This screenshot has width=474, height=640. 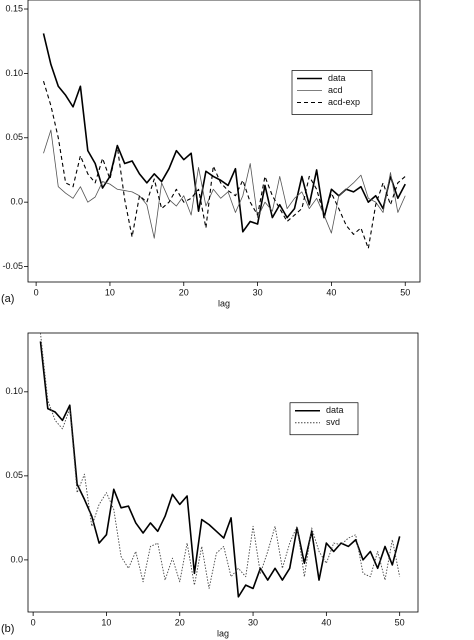 What do you see at coordinates (12, 266) in the screenshot?
I see `y-tick-label: -0.05` at bounding box center [12, 266].